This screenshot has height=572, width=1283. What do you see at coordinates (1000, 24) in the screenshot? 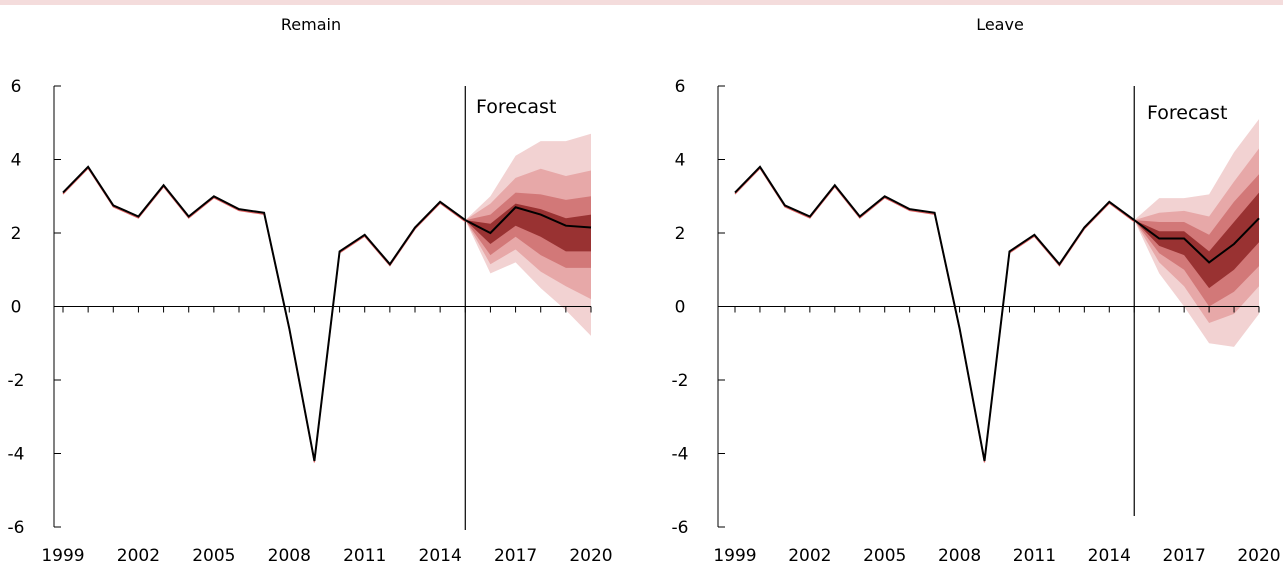
I see `chart-title: Leave` at bounding box center [1000, 24].